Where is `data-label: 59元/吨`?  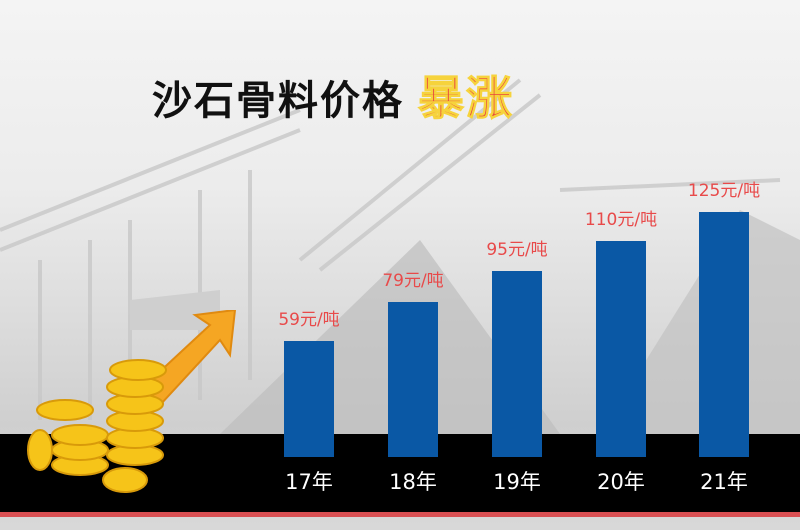
data-label: 59元/吨 is located at coordinates (309, 320).